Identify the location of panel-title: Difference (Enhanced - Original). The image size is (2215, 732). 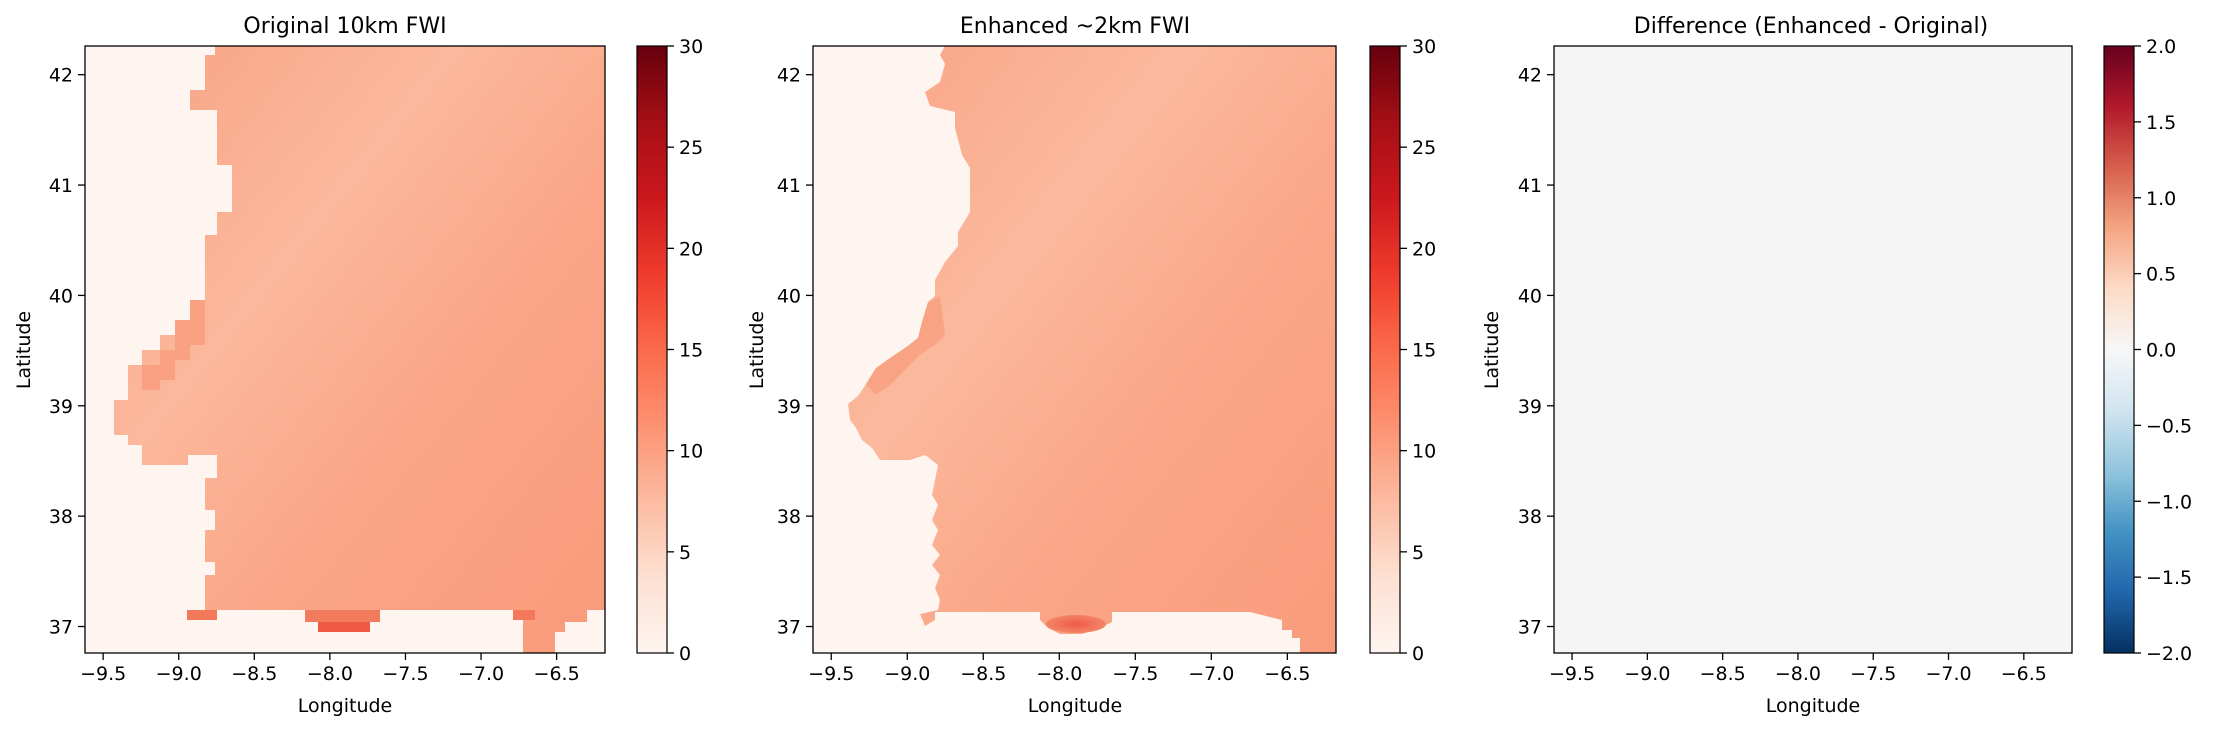
(1811, 26).